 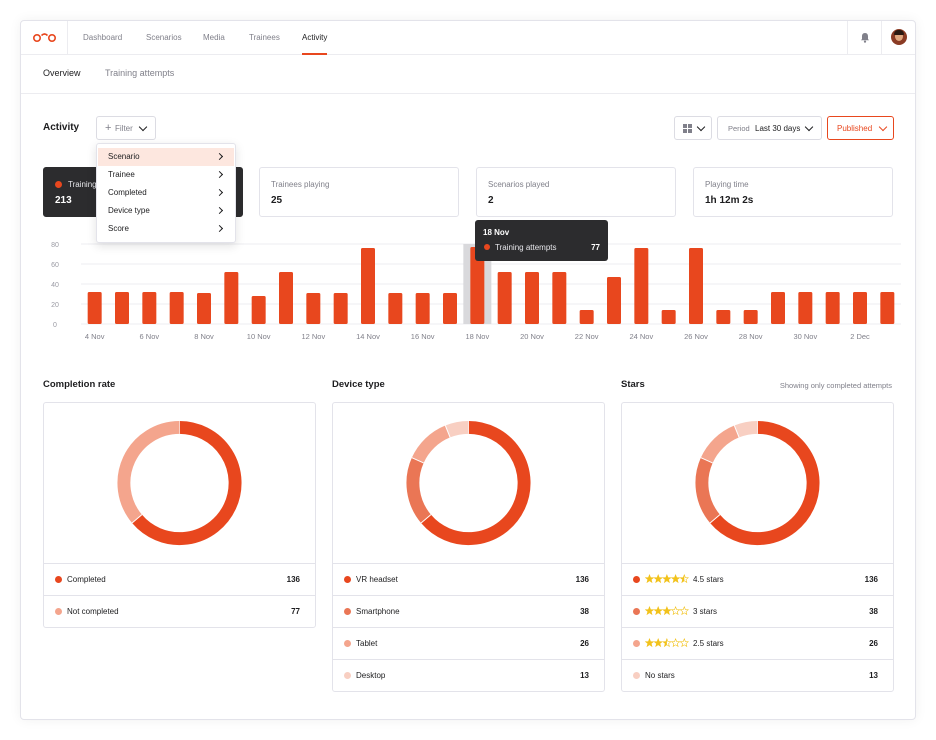 I want to click on chevron-right-icon, so click(x=219, y=192).